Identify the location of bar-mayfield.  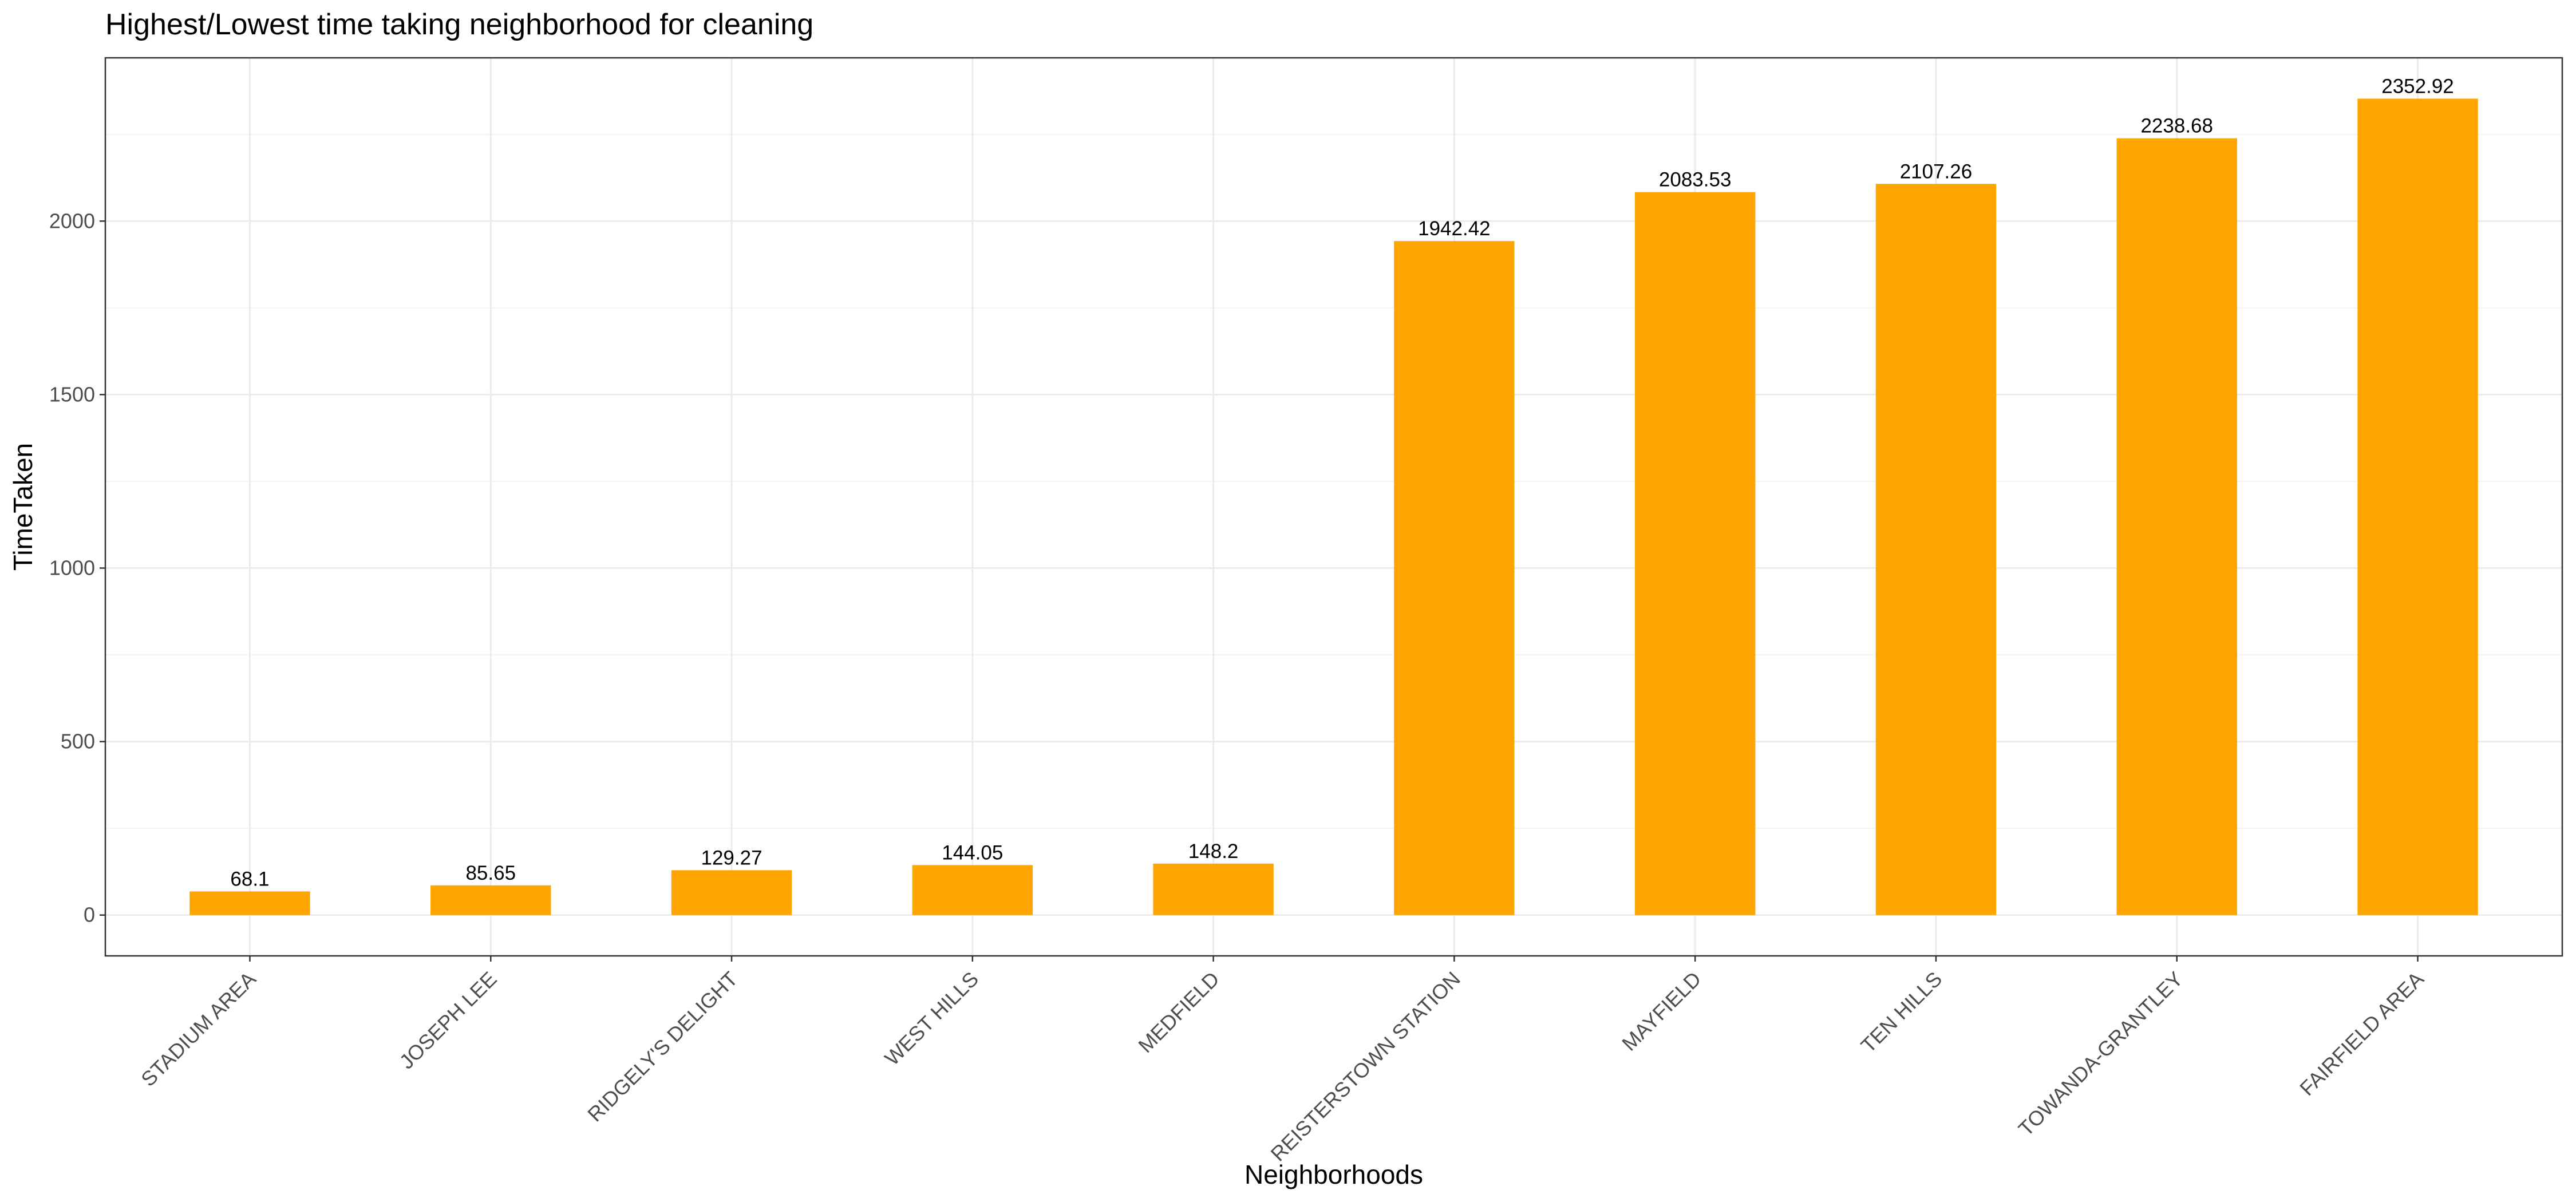
(1695, 553).